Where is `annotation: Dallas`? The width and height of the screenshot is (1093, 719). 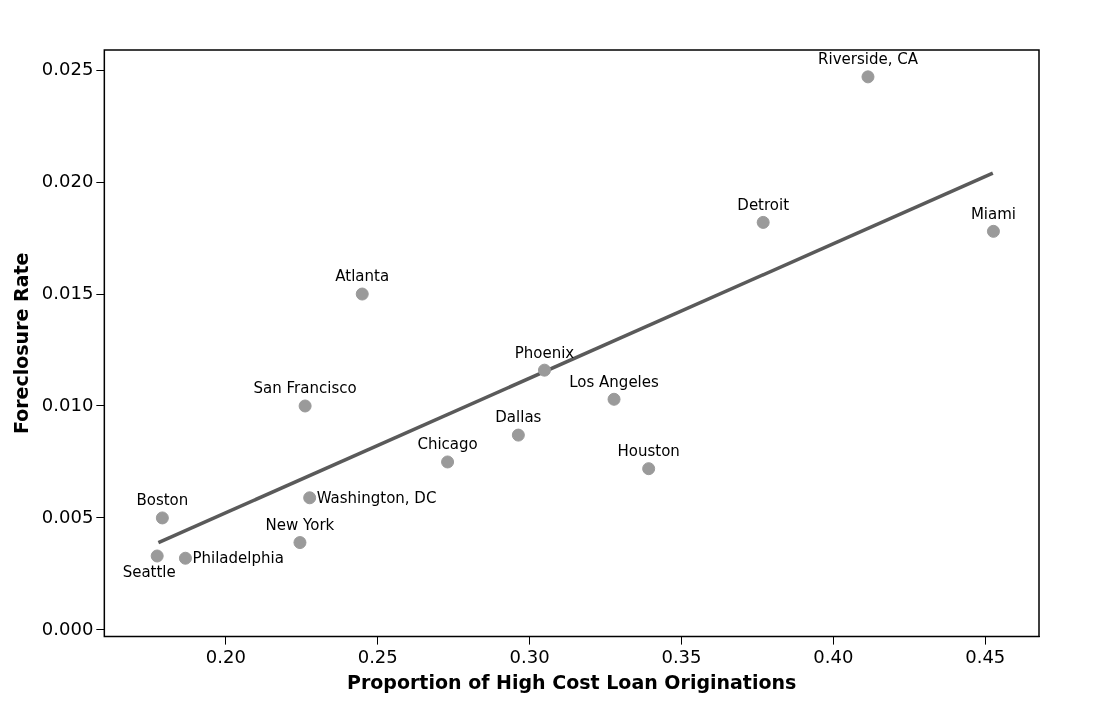
annotation: Dallas is located at coordinates (518, 417).